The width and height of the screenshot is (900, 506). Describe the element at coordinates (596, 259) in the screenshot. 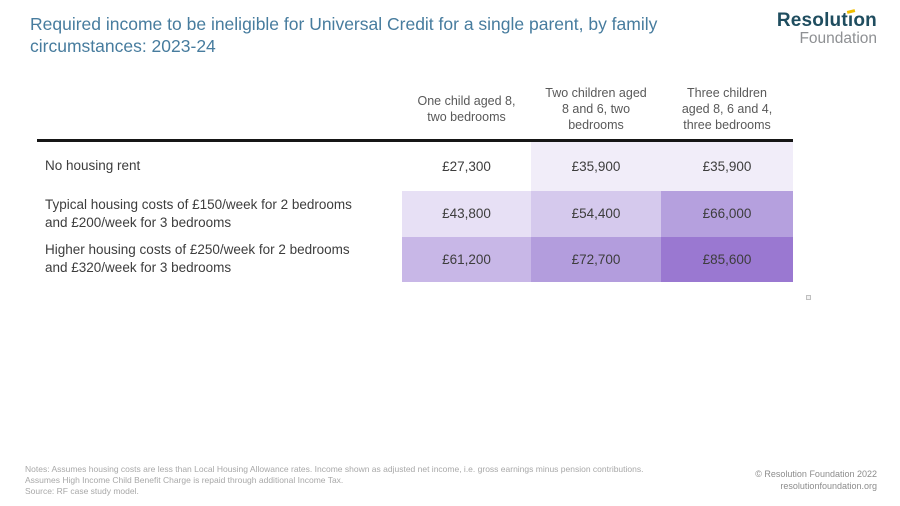

I see `value-cell: £72,700` at that location.